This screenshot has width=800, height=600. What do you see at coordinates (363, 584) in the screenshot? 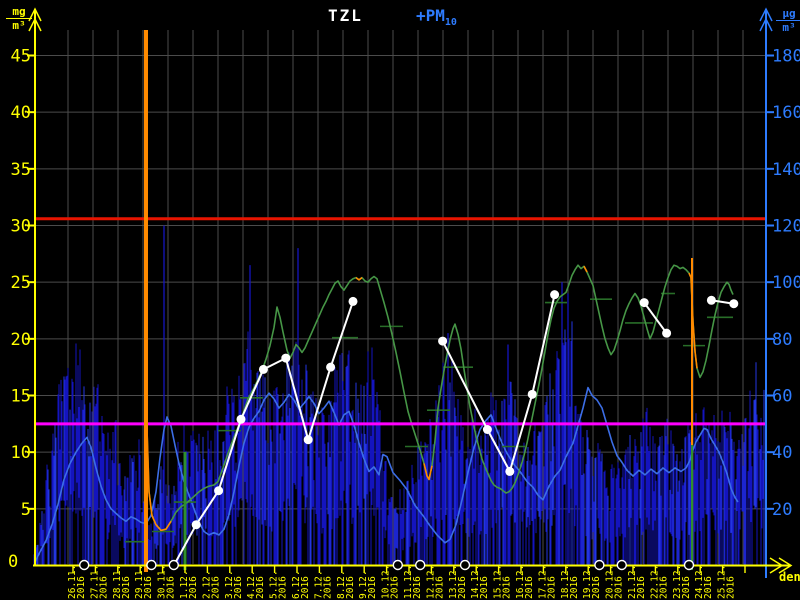
I see `tick-label: 9.12.` at bounding box center [363, 584].